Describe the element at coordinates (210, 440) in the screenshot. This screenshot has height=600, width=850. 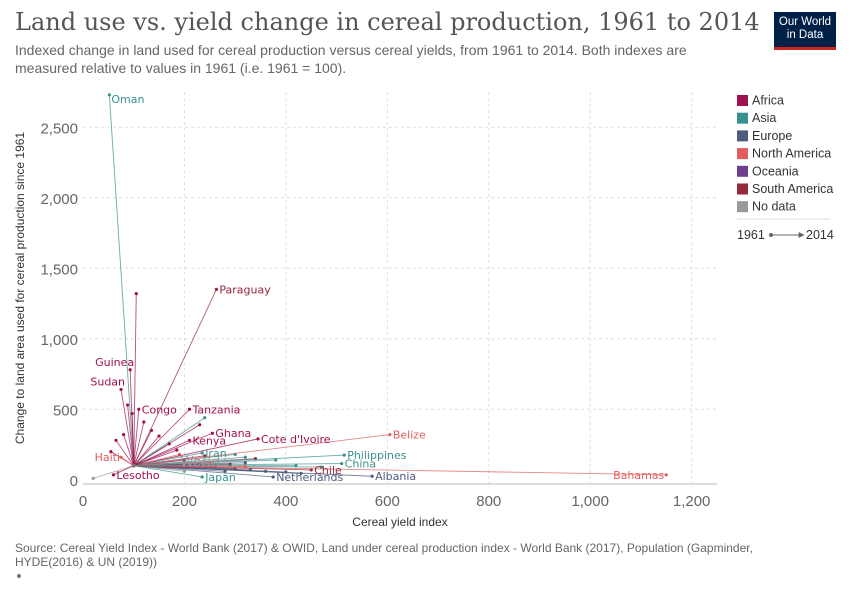
I see `series-label-kenya: Kenya` at that location.